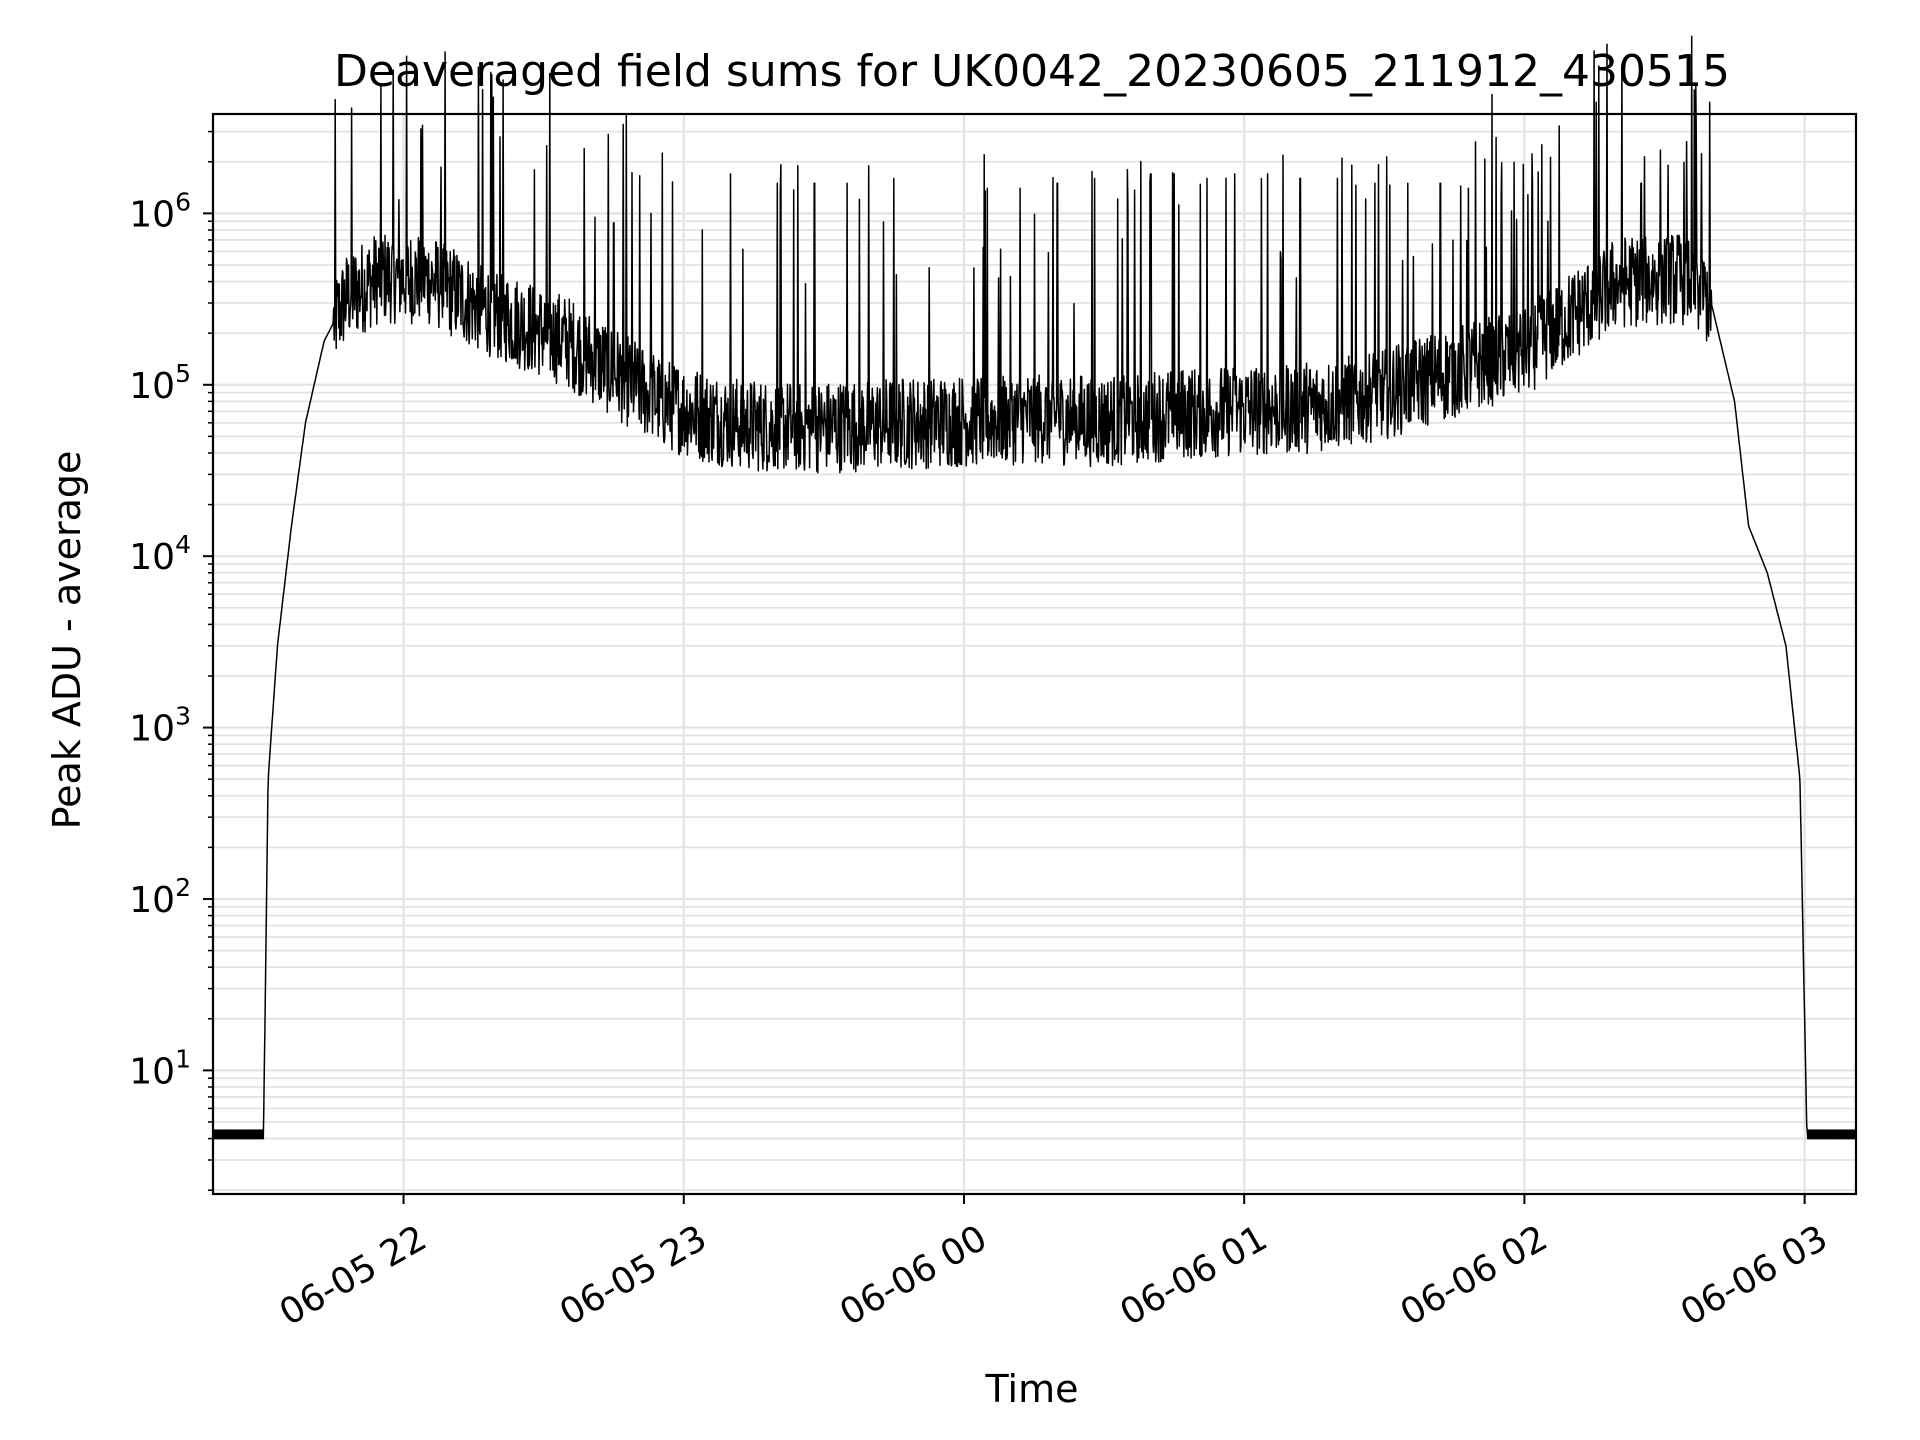 The width and height of the screenshot is (1920, 1440). What do you see at coordinates (160, 897) in the screenshot?
I see `y-tick-label: 10²` at bounding box center [160, 897].